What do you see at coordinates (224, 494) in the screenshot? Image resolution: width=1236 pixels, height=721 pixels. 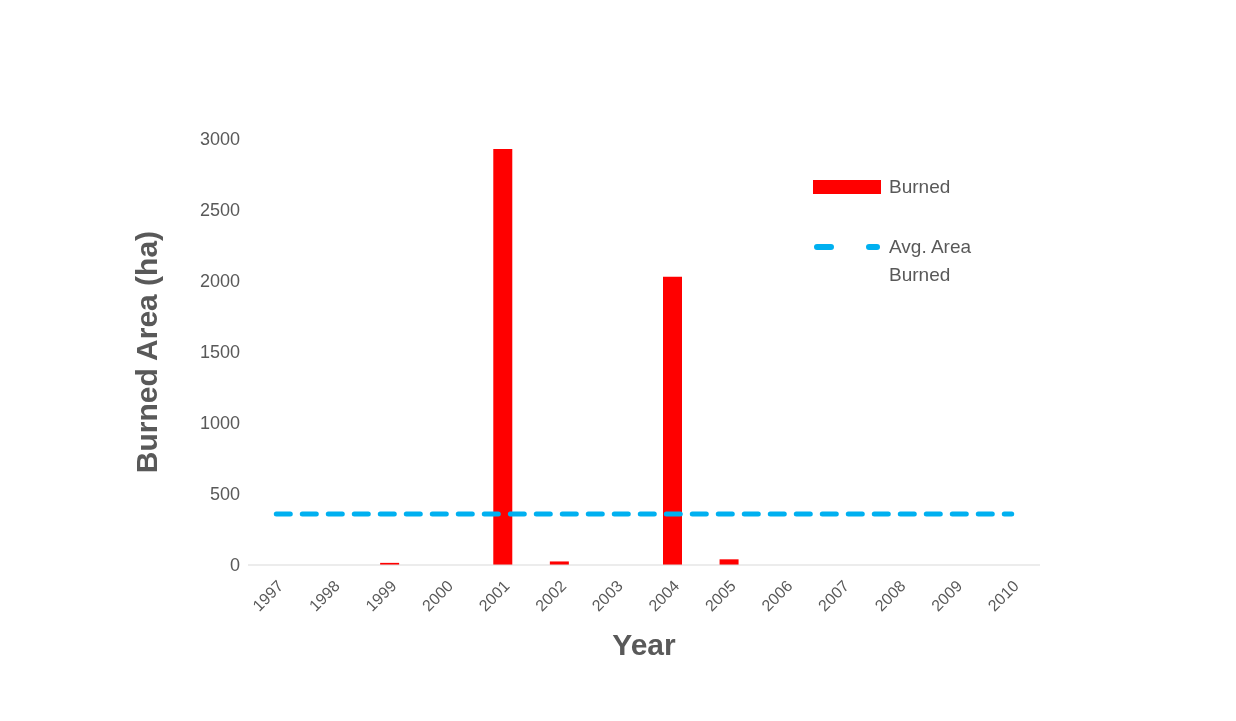 I see `y-tick-label: 500` at bounding box center [224, 494].